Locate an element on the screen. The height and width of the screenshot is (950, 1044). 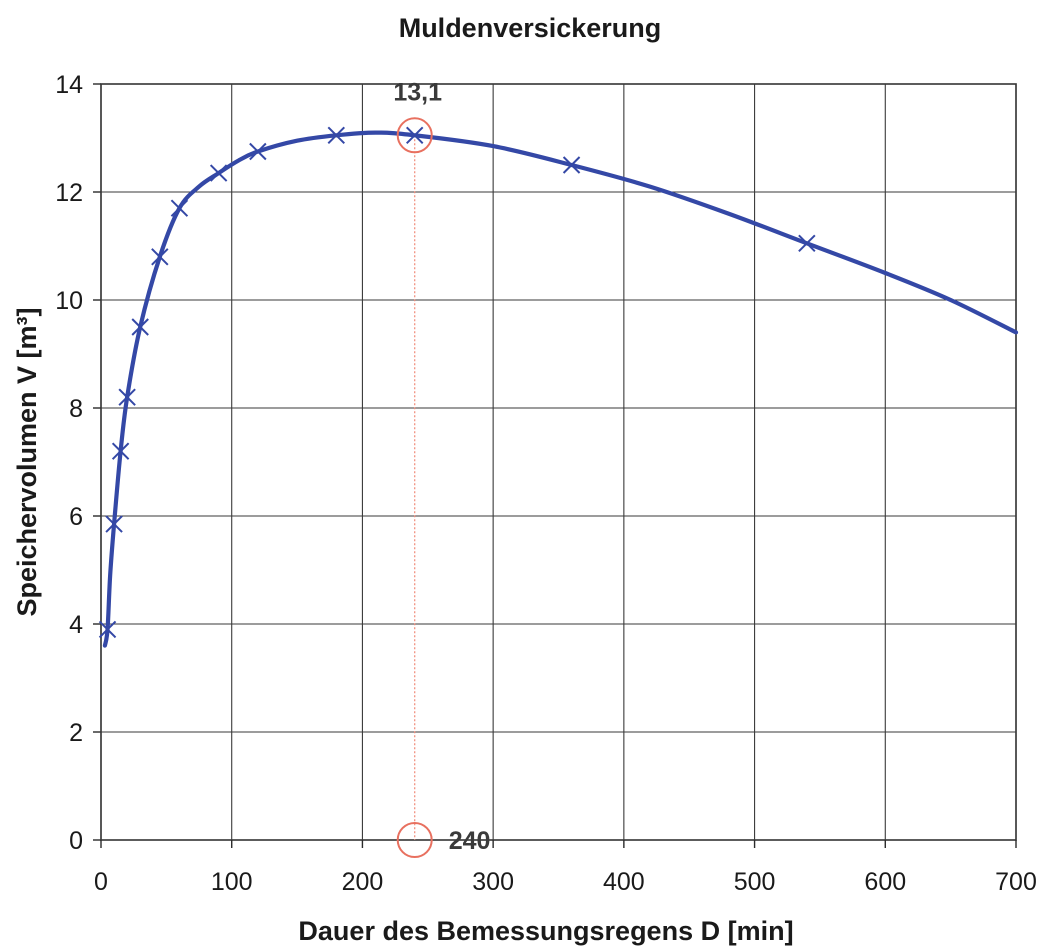
x-tick-label: 0 is located at coordinates (101, 882).